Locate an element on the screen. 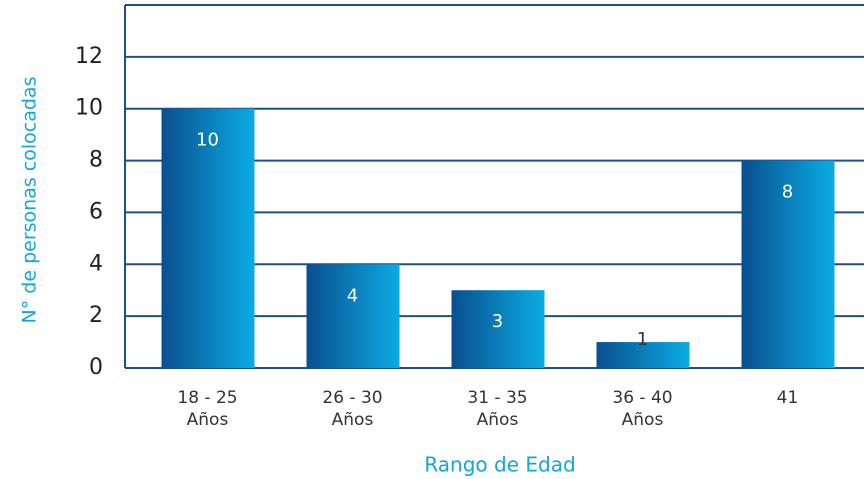 The width and height of the screenshot is (864, 479). y-tick-label: 4 is located at coordinates (96, 263).